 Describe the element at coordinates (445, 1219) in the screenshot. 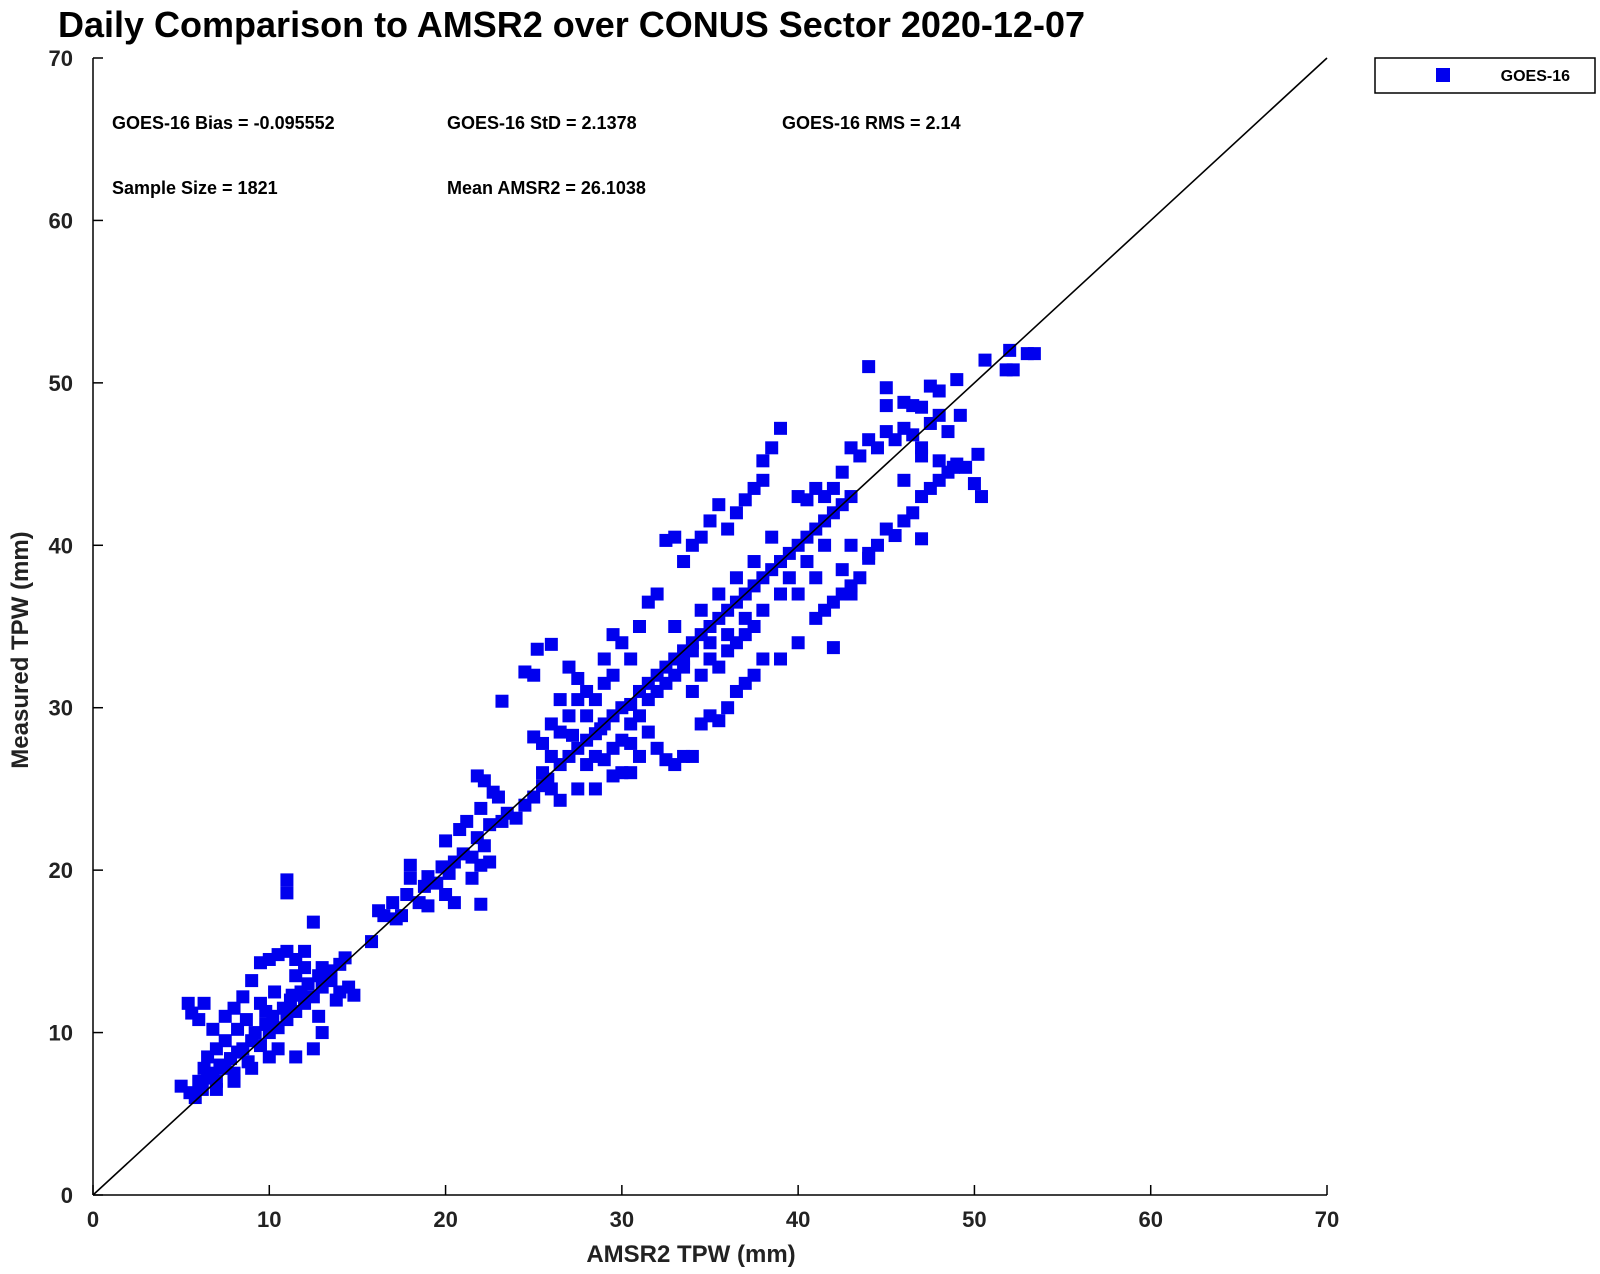

I see `x-tick-label: 20` at that location.